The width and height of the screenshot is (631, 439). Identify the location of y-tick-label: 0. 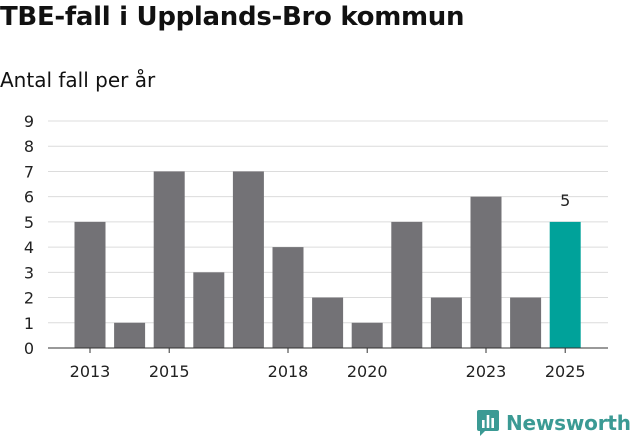
(29, 348).